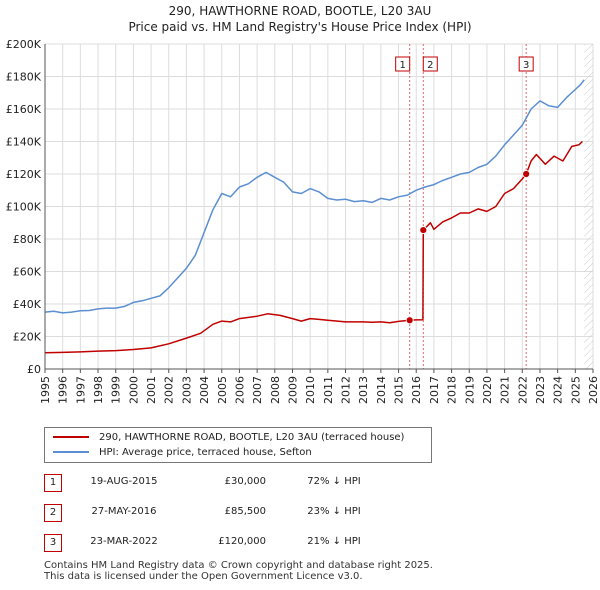 The image size is (600, 590). Describe the element at coordinates (80, 390) in the screenshot. I see `x-tick-label: 1997` at that location.